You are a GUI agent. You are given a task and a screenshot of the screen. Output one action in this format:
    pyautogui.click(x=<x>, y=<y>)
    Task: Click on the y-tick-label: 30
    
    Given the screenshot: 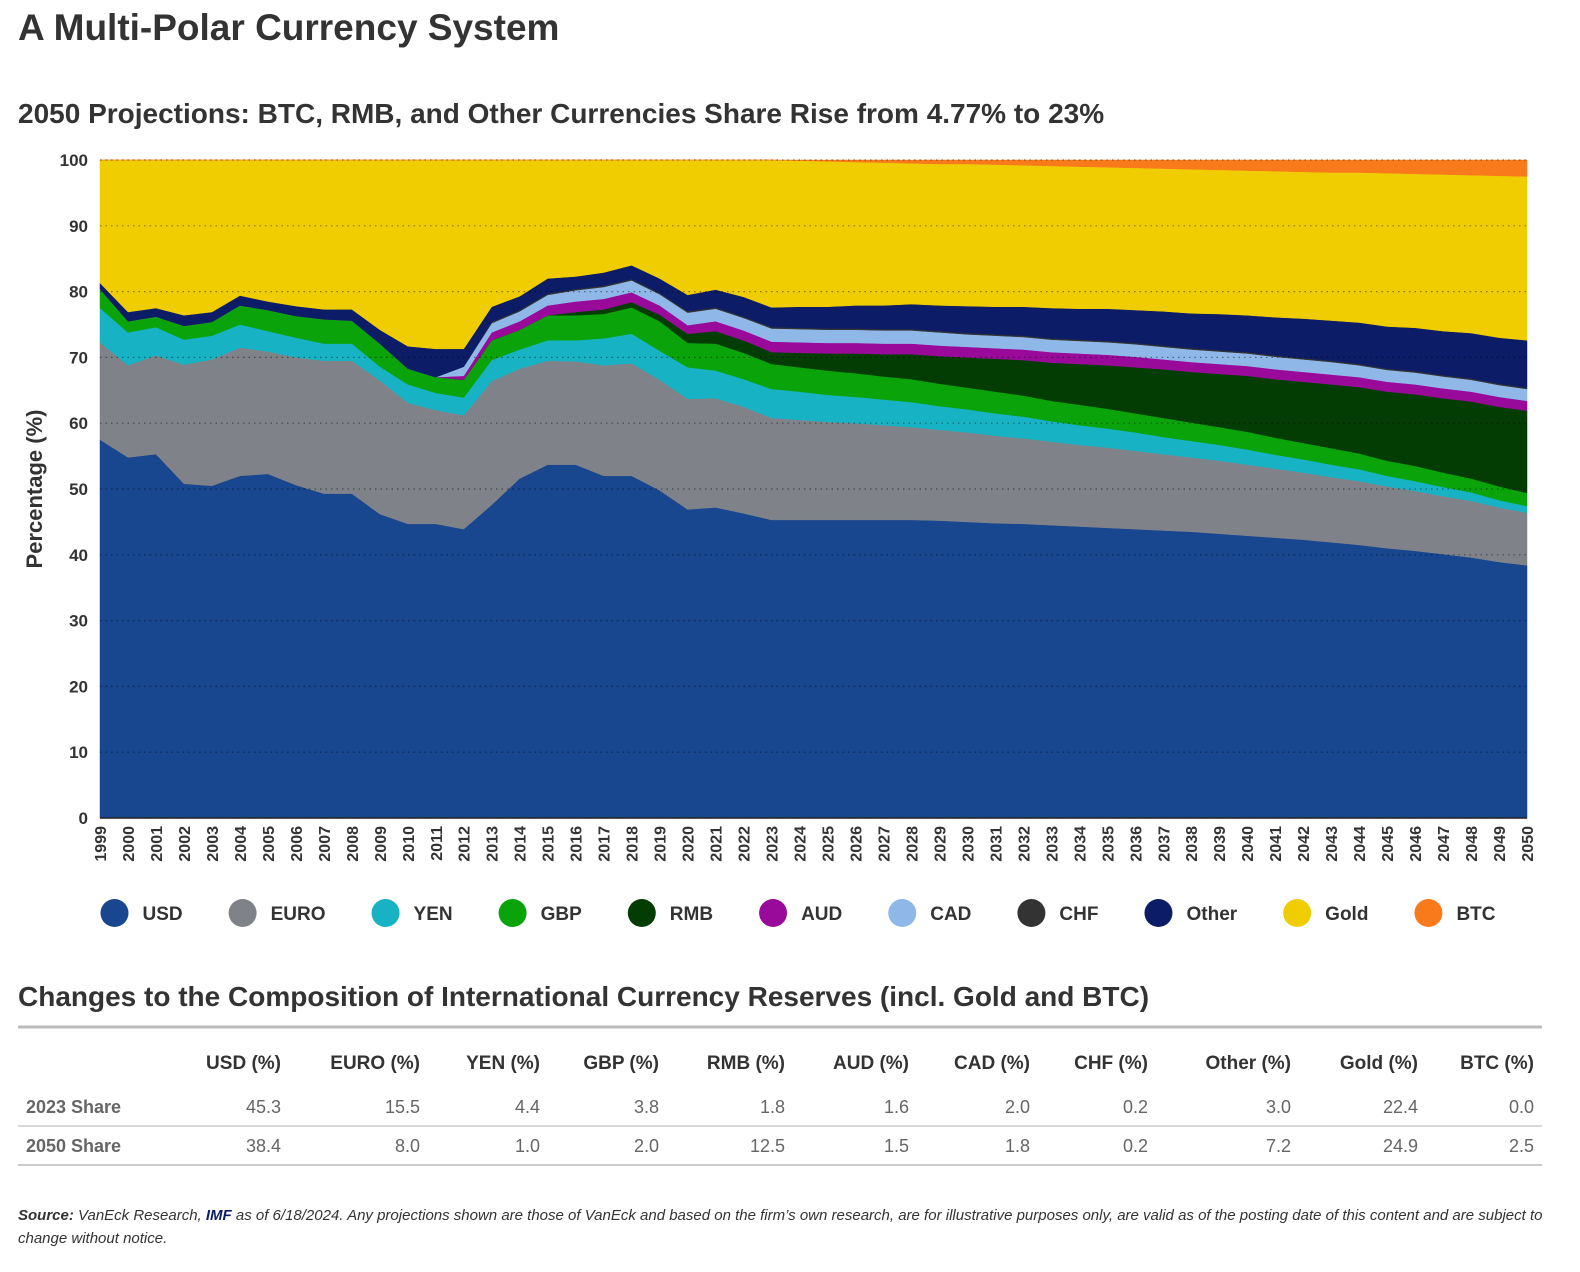 What is the action you would take?
    pyautogui.click(x=78, y=621)
    